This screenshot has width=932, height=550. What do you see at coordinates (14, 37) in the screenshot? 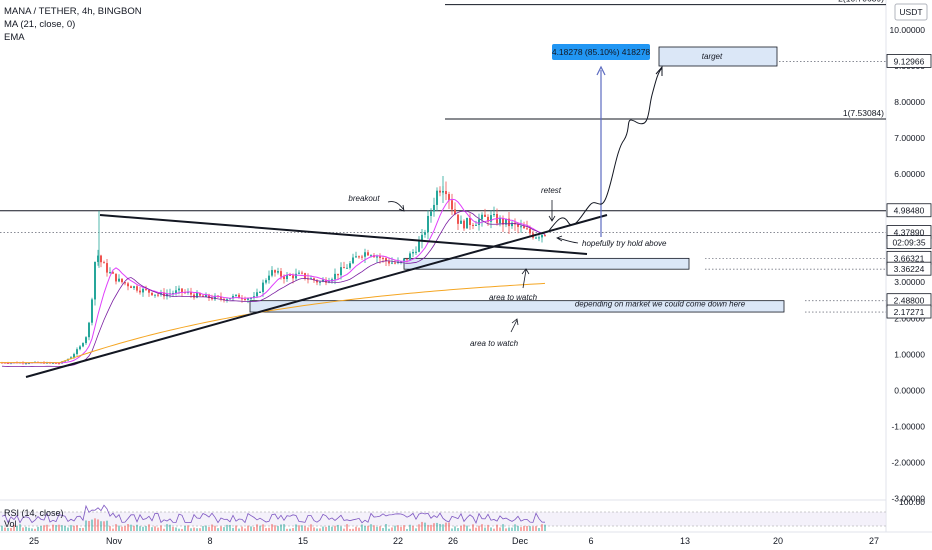
I see `ema-legend: EMA` at bounding box center [14, 37].